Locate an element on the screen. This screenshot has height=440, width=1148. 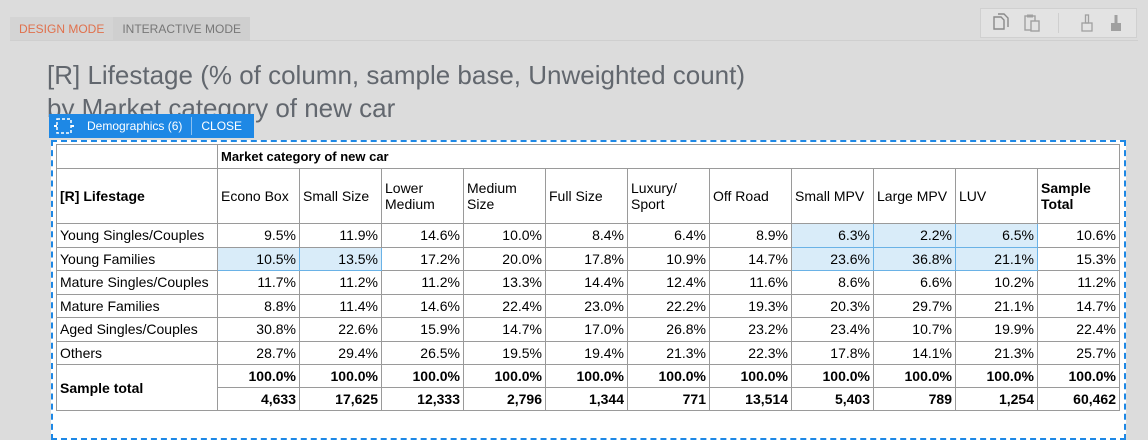
brush-outline-icon is located at coordinates (1087, 23).